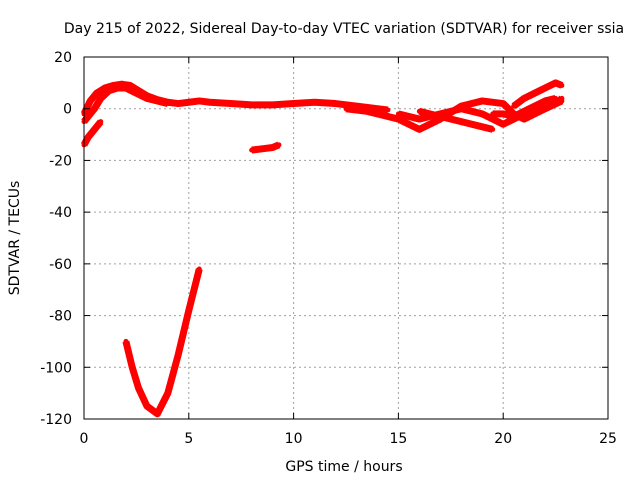 This screenshot has height=480, width=640. What do you see at coordinates (67, 110) in the screenshot?
I see `y-tick-label: 0` at bounding box center [67, 110].